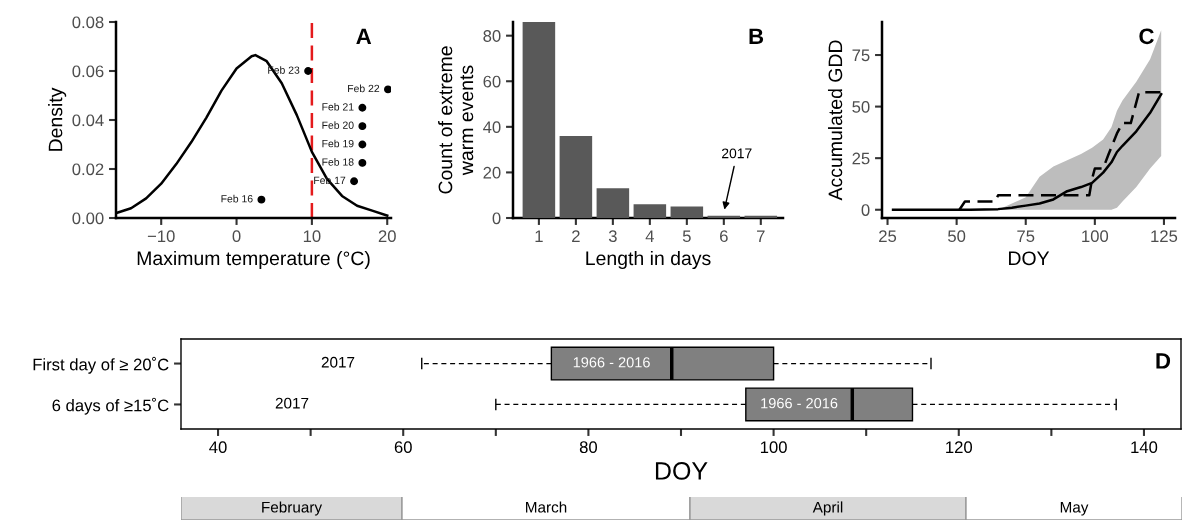 The width and height of the screenshot is (1182, 520). I want to click on x-tick-label: 7, so click(761, 236).